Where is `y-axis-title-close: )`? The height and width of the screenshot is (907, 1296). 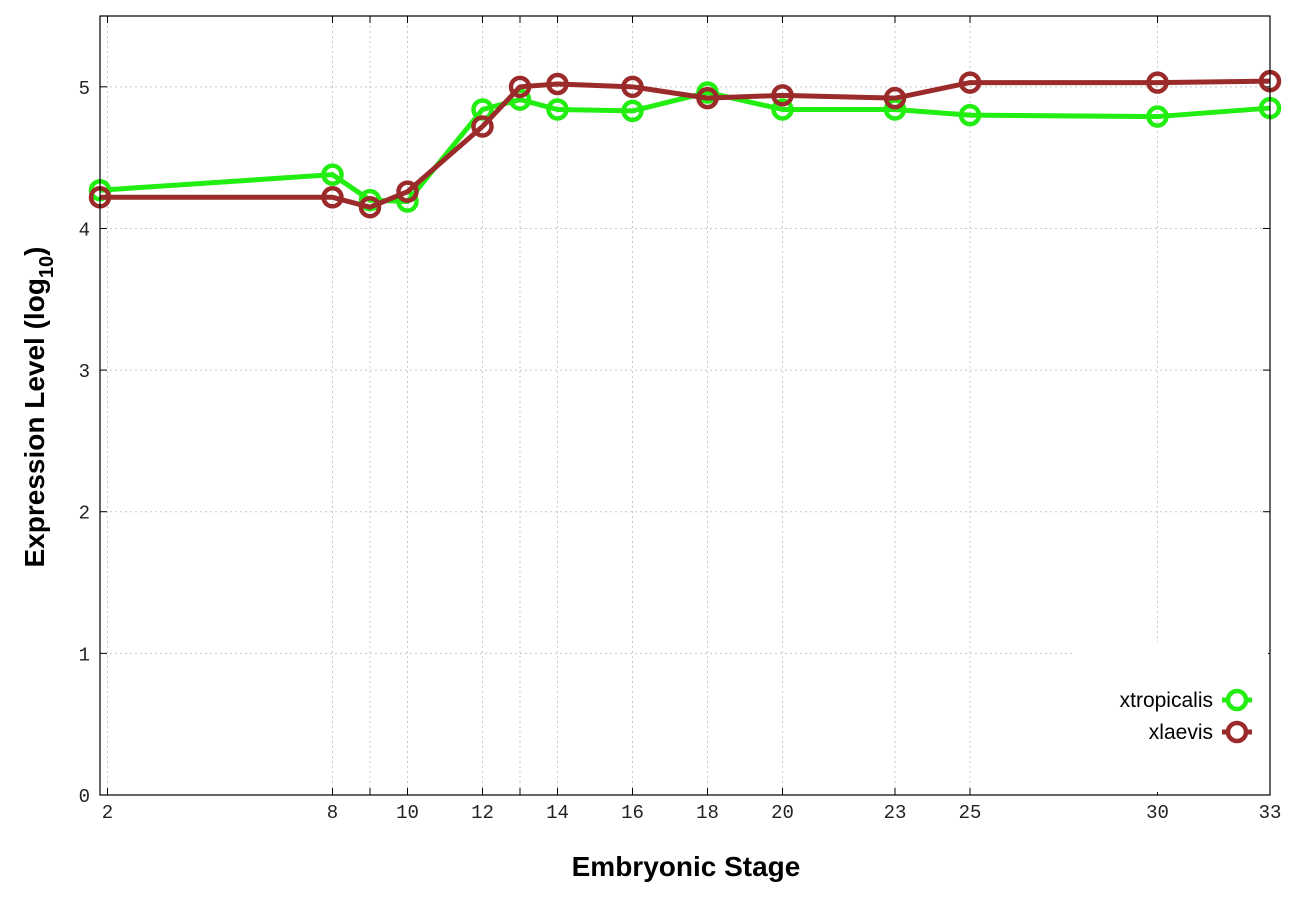 y-axis-title-close: ) is located at coordinates (34, 251).